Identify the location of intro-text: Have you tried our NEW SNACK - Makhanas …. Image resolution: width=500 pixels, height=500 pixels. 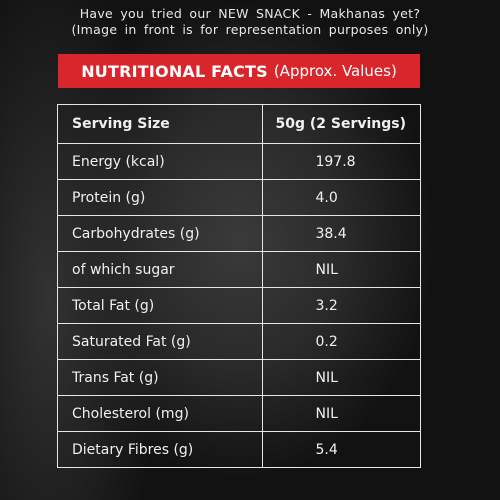
(250, 22).